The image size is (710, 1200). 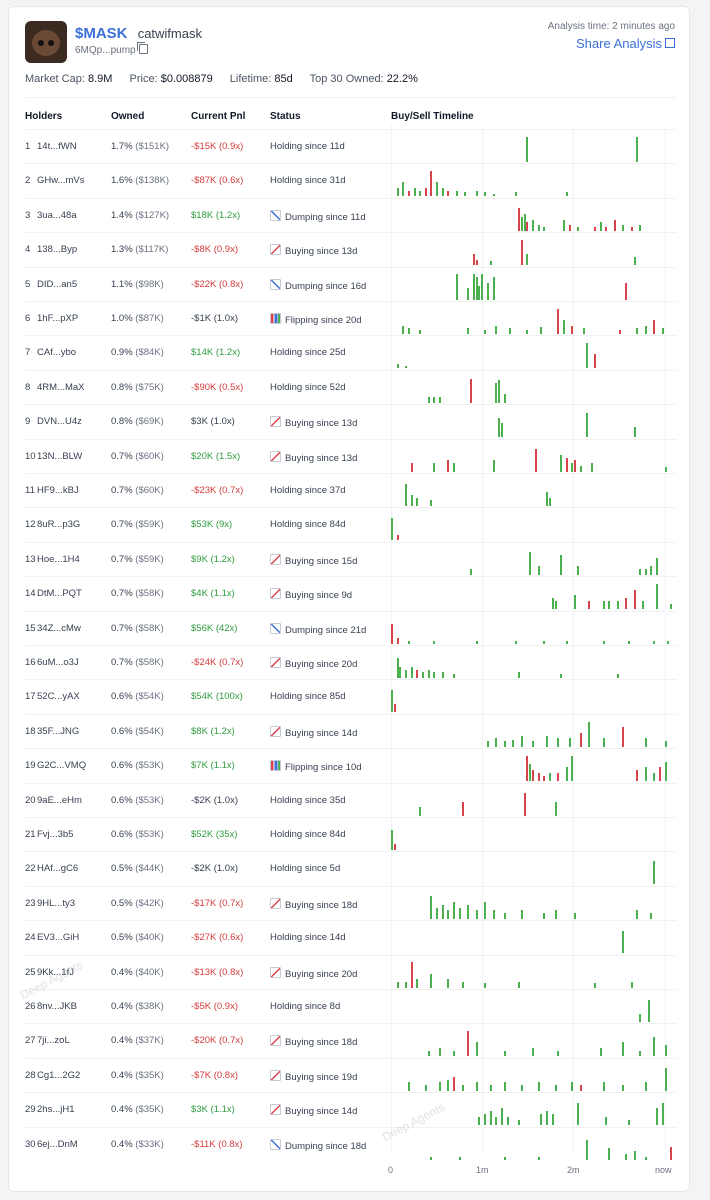 I want to click on holder-address: Cg1...2G2, so click(x=59, y=1075).